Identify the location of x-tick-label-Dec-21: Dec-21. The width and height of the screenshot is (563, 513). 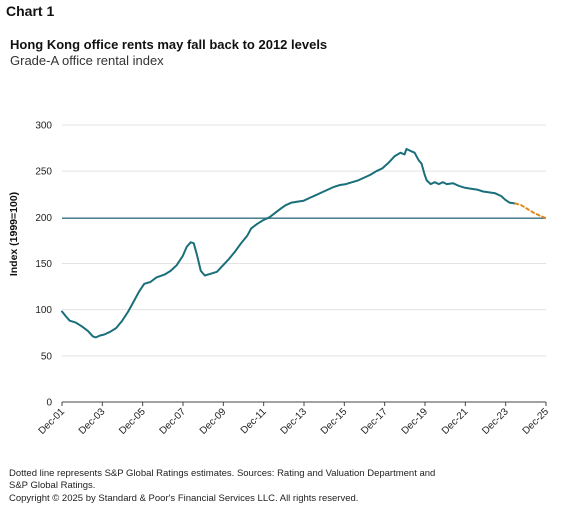
(455, 421).